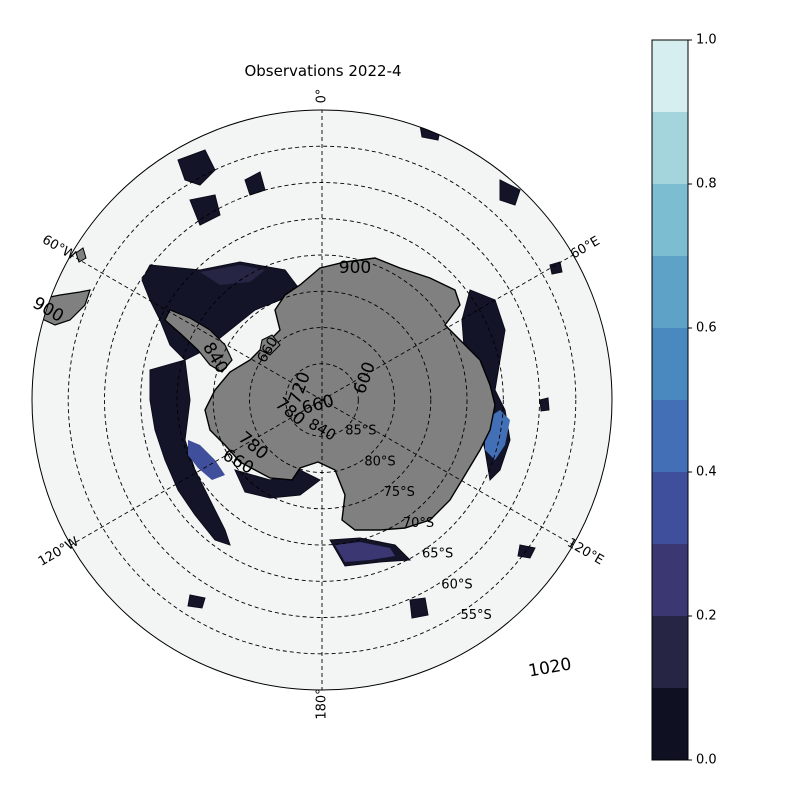 The image size is (800, 800). What do you see at coordinates (232, 275) in the screenshot?
I see `patch-purple-north` at bounding box center [232, 275].